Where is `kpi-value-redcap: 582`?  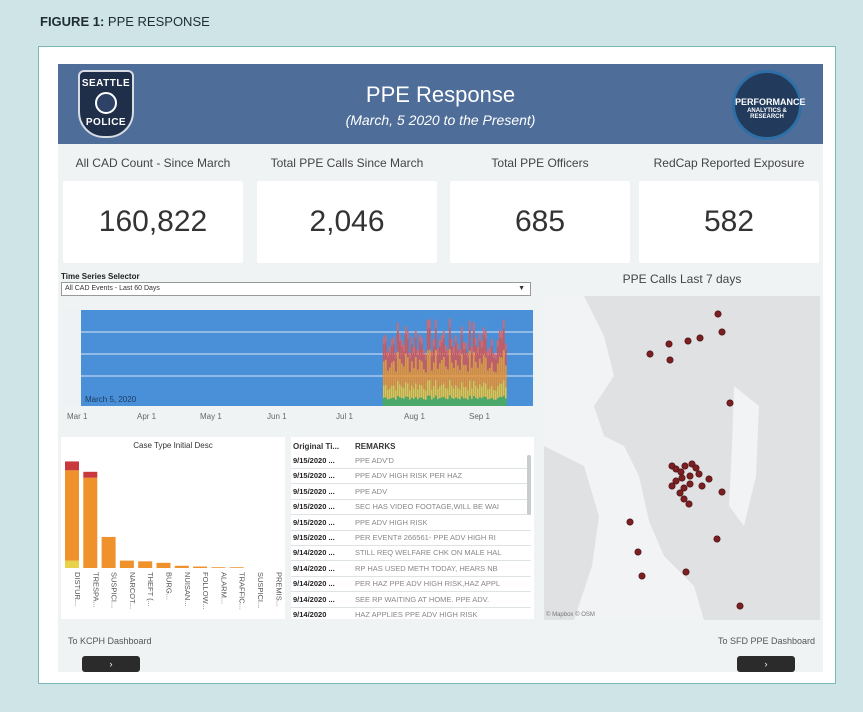
kpi-value-redcap: 582 is located at coordinates (729, 221).